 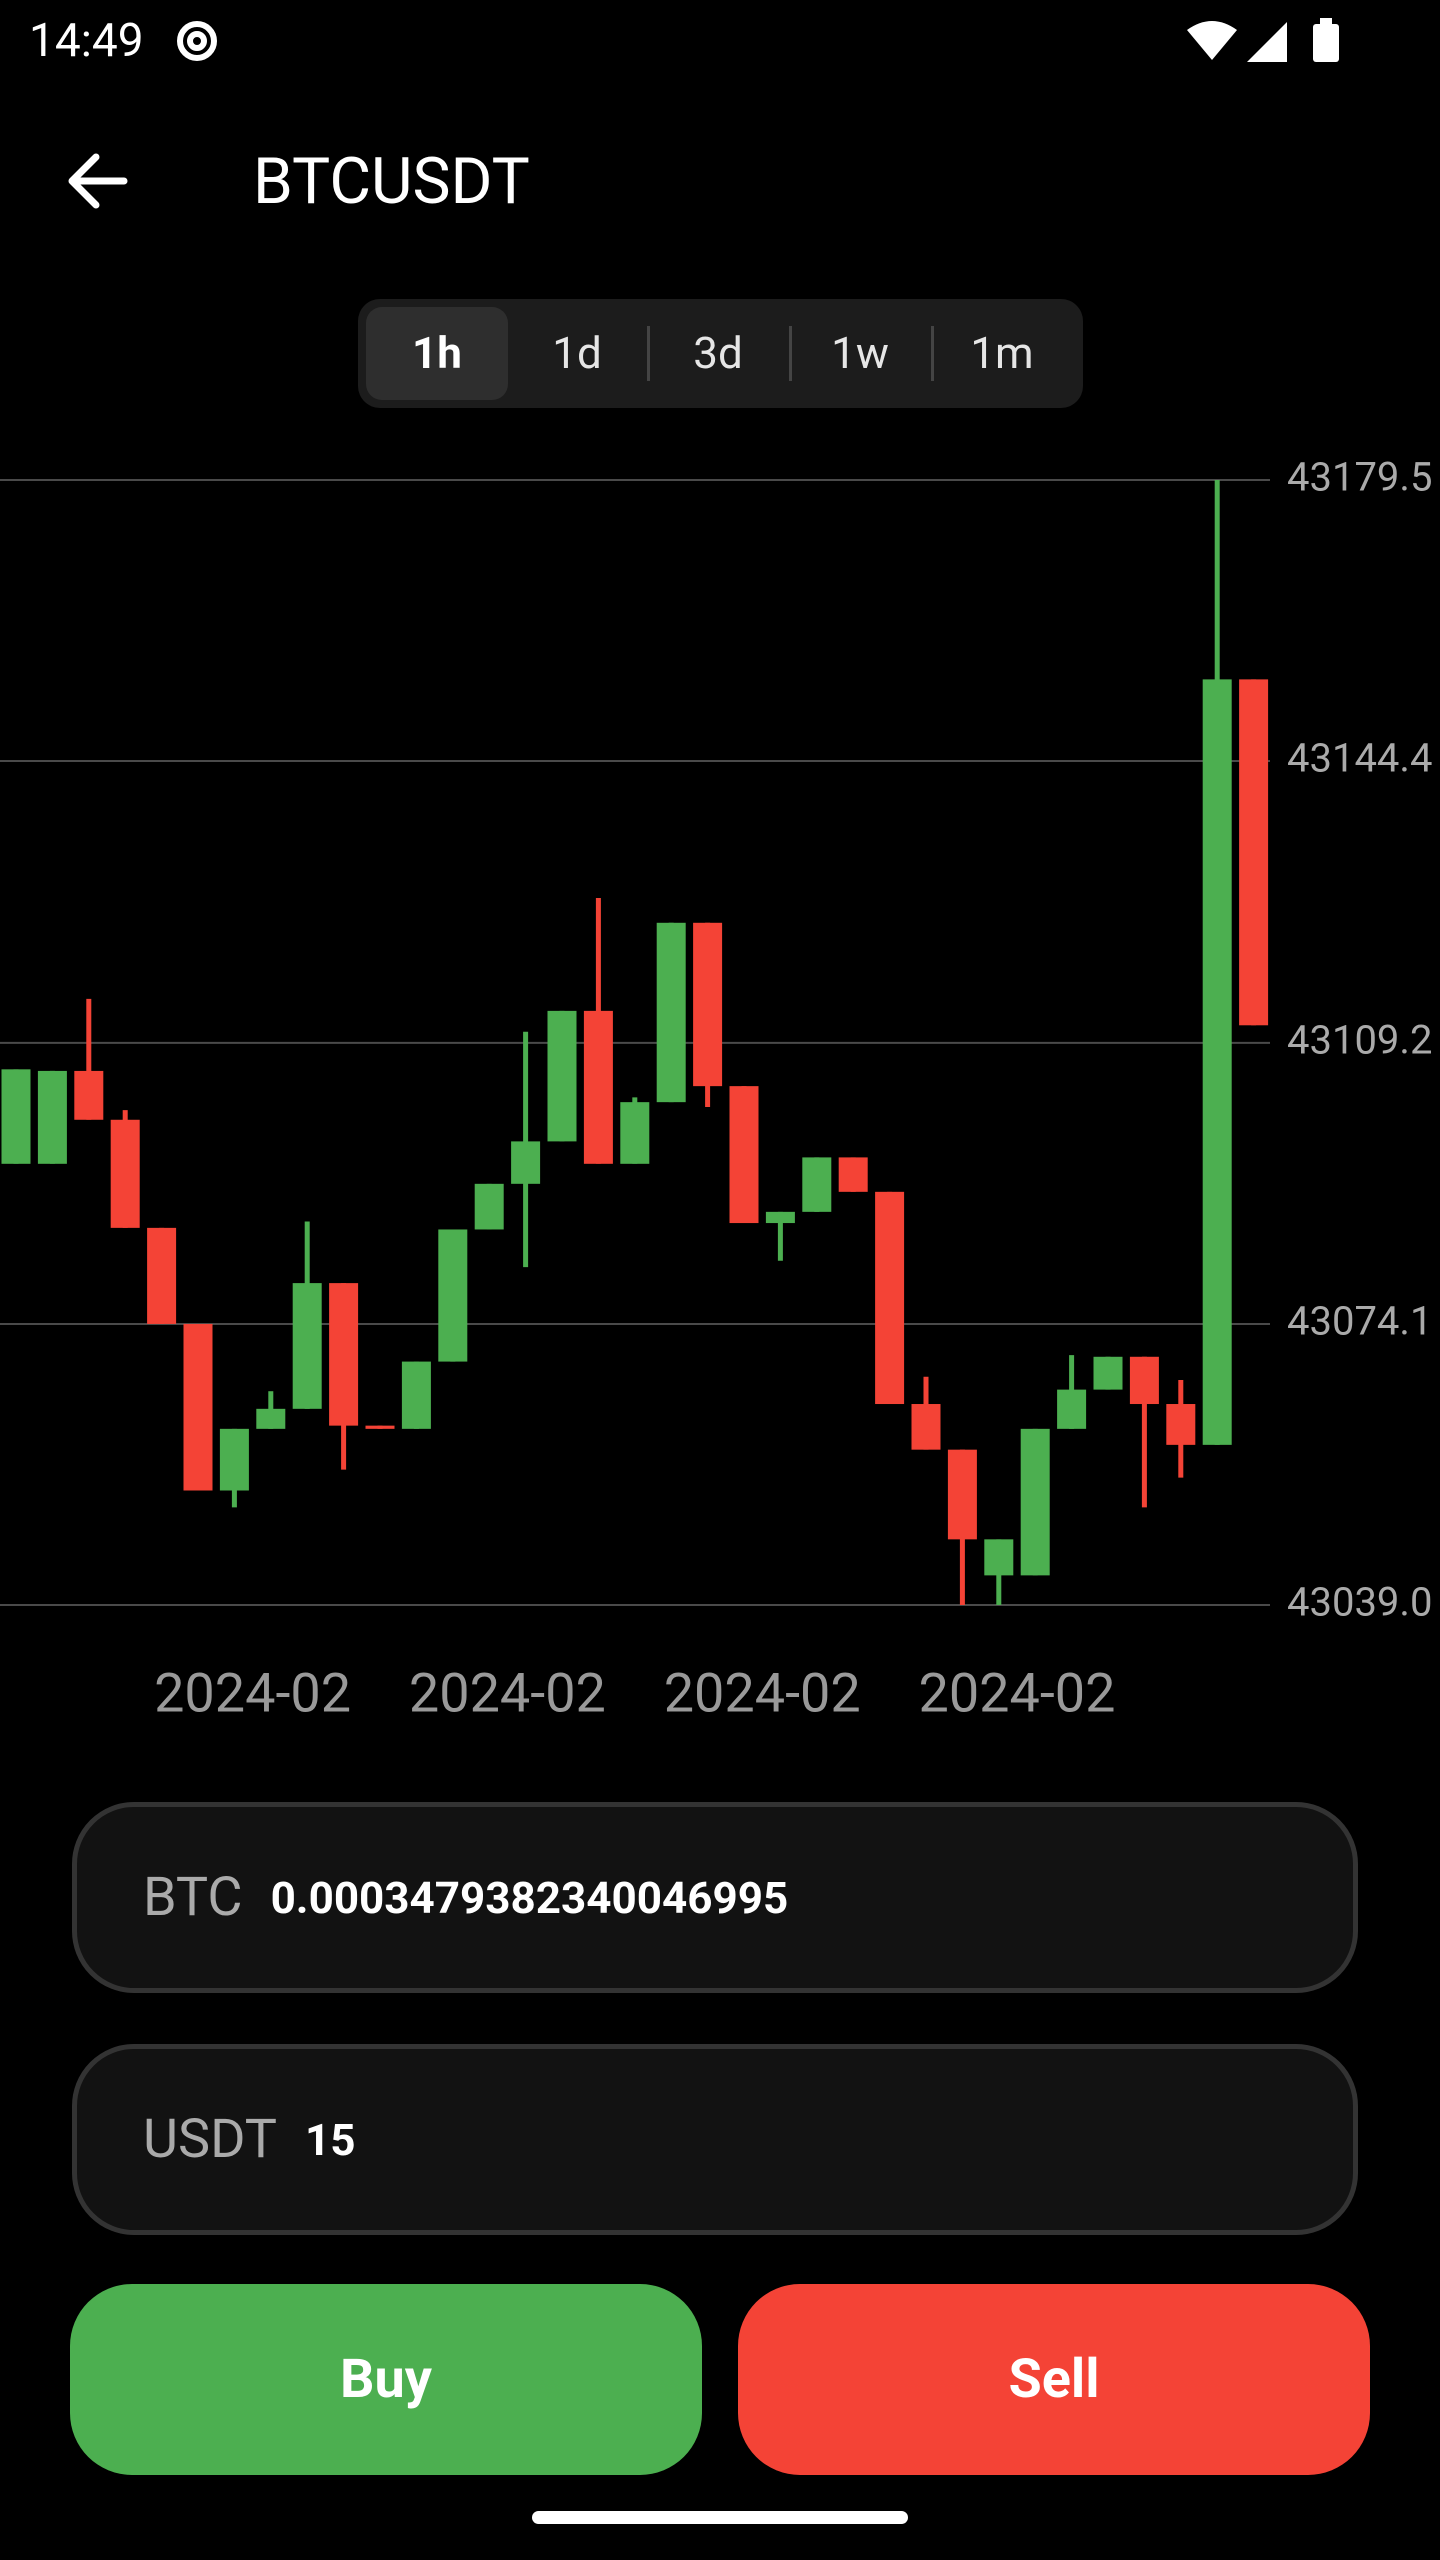 What do you see at coordinates (860, 353) in the screenshot?
I see `tab: 1w` at bounding box center [860, 353].